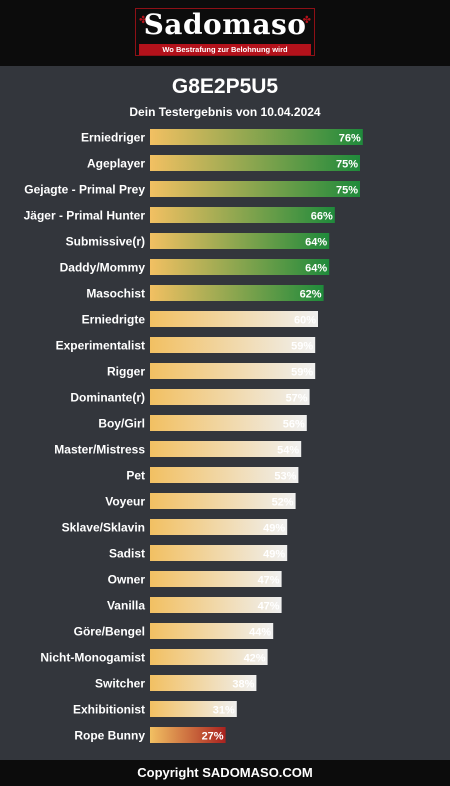  Describe the element at coordinates (125, 502) in the screenshot. I see `category-label: Voyeur` at that location.